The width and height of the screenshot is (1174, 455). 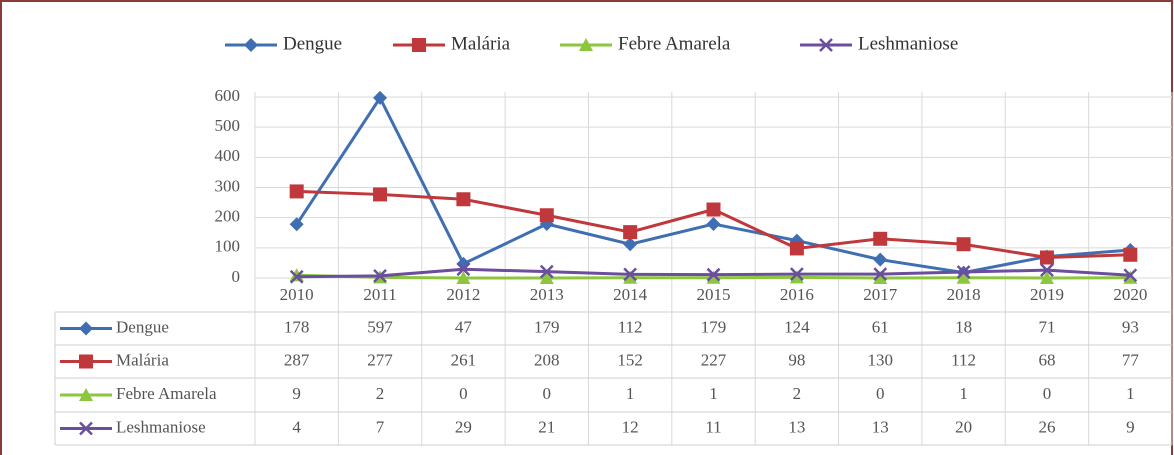 I want to click on row-label: Dengue, so click(x=142, y=326).